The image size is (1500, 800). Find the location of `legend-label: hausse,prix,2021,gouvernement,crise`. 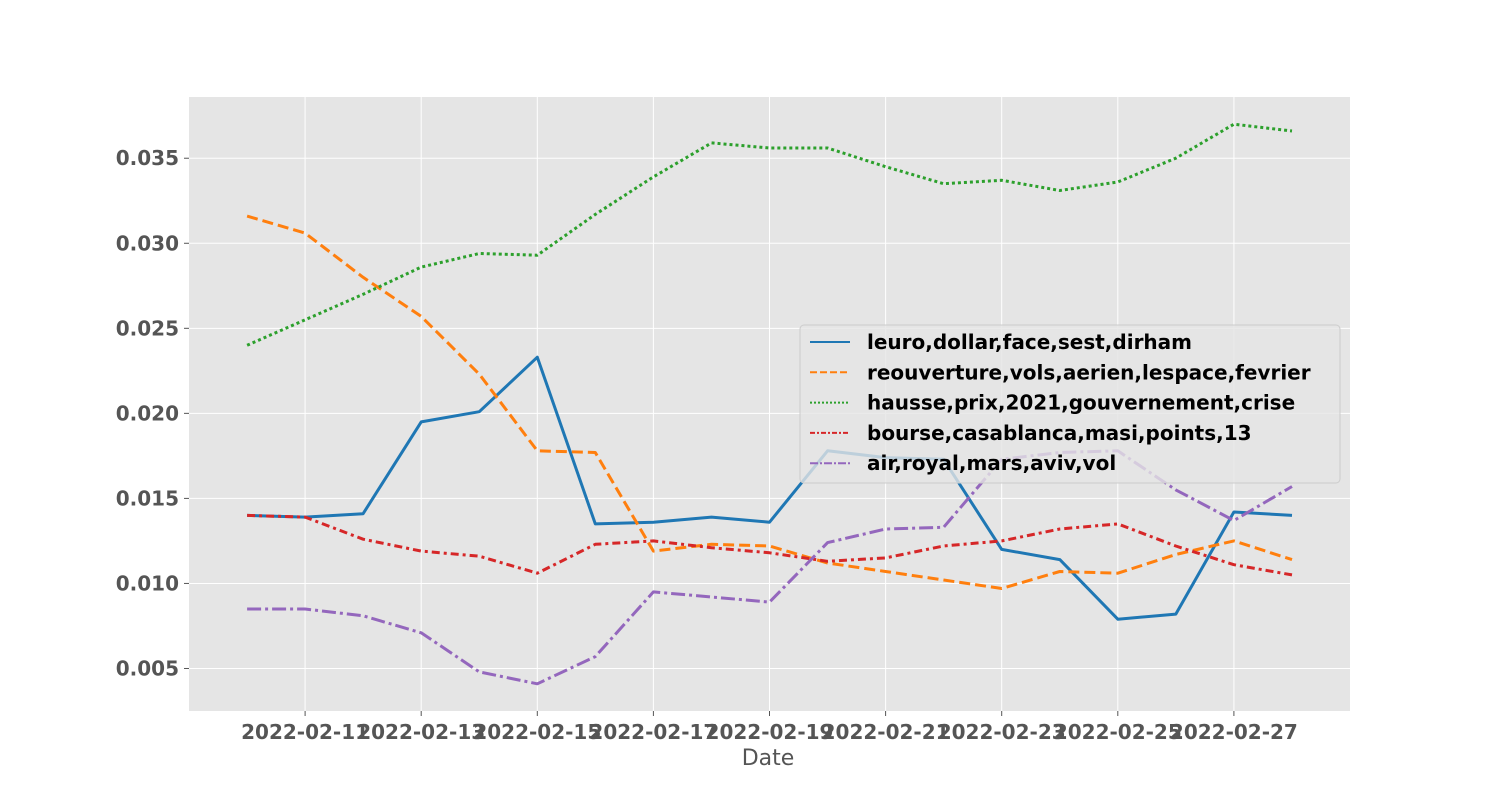

legend-label: hausse,prix,2021,gouvernement,crise is located at coordinates (1081, 403).